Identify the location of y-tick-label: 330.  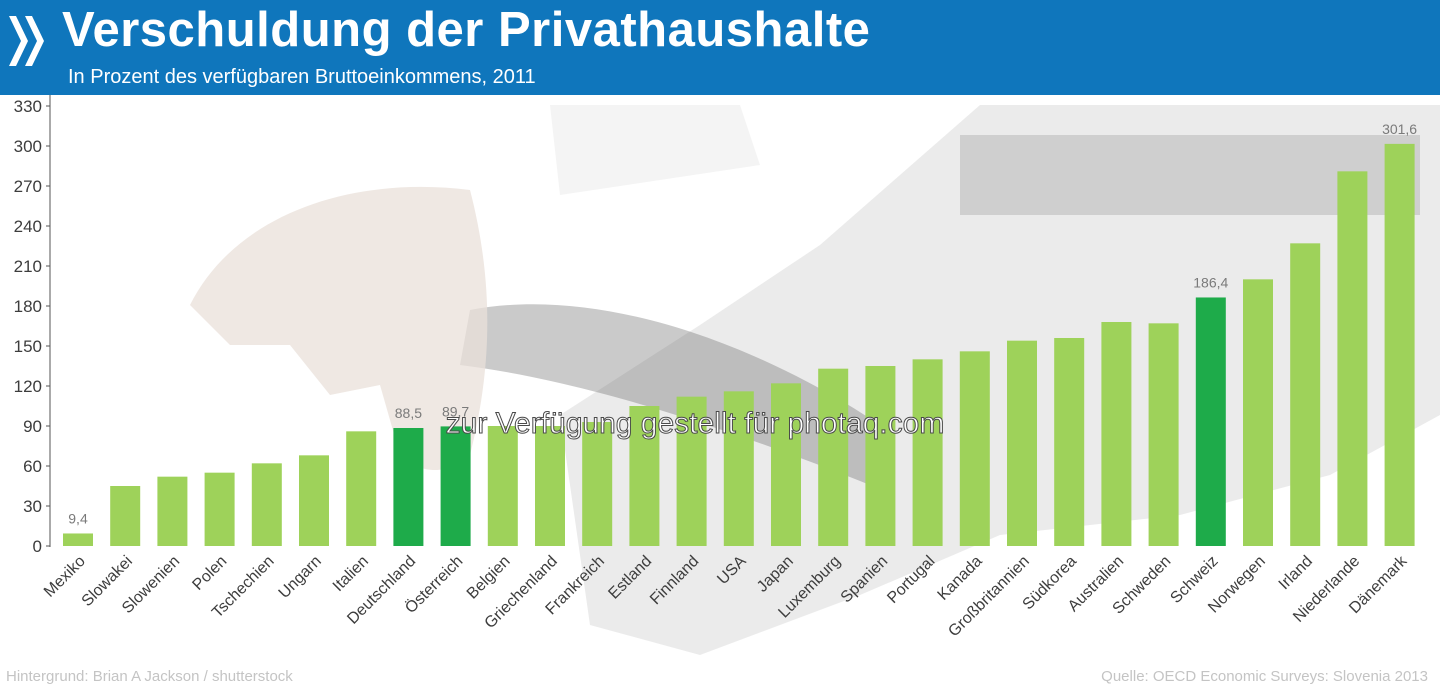
(28, 106).